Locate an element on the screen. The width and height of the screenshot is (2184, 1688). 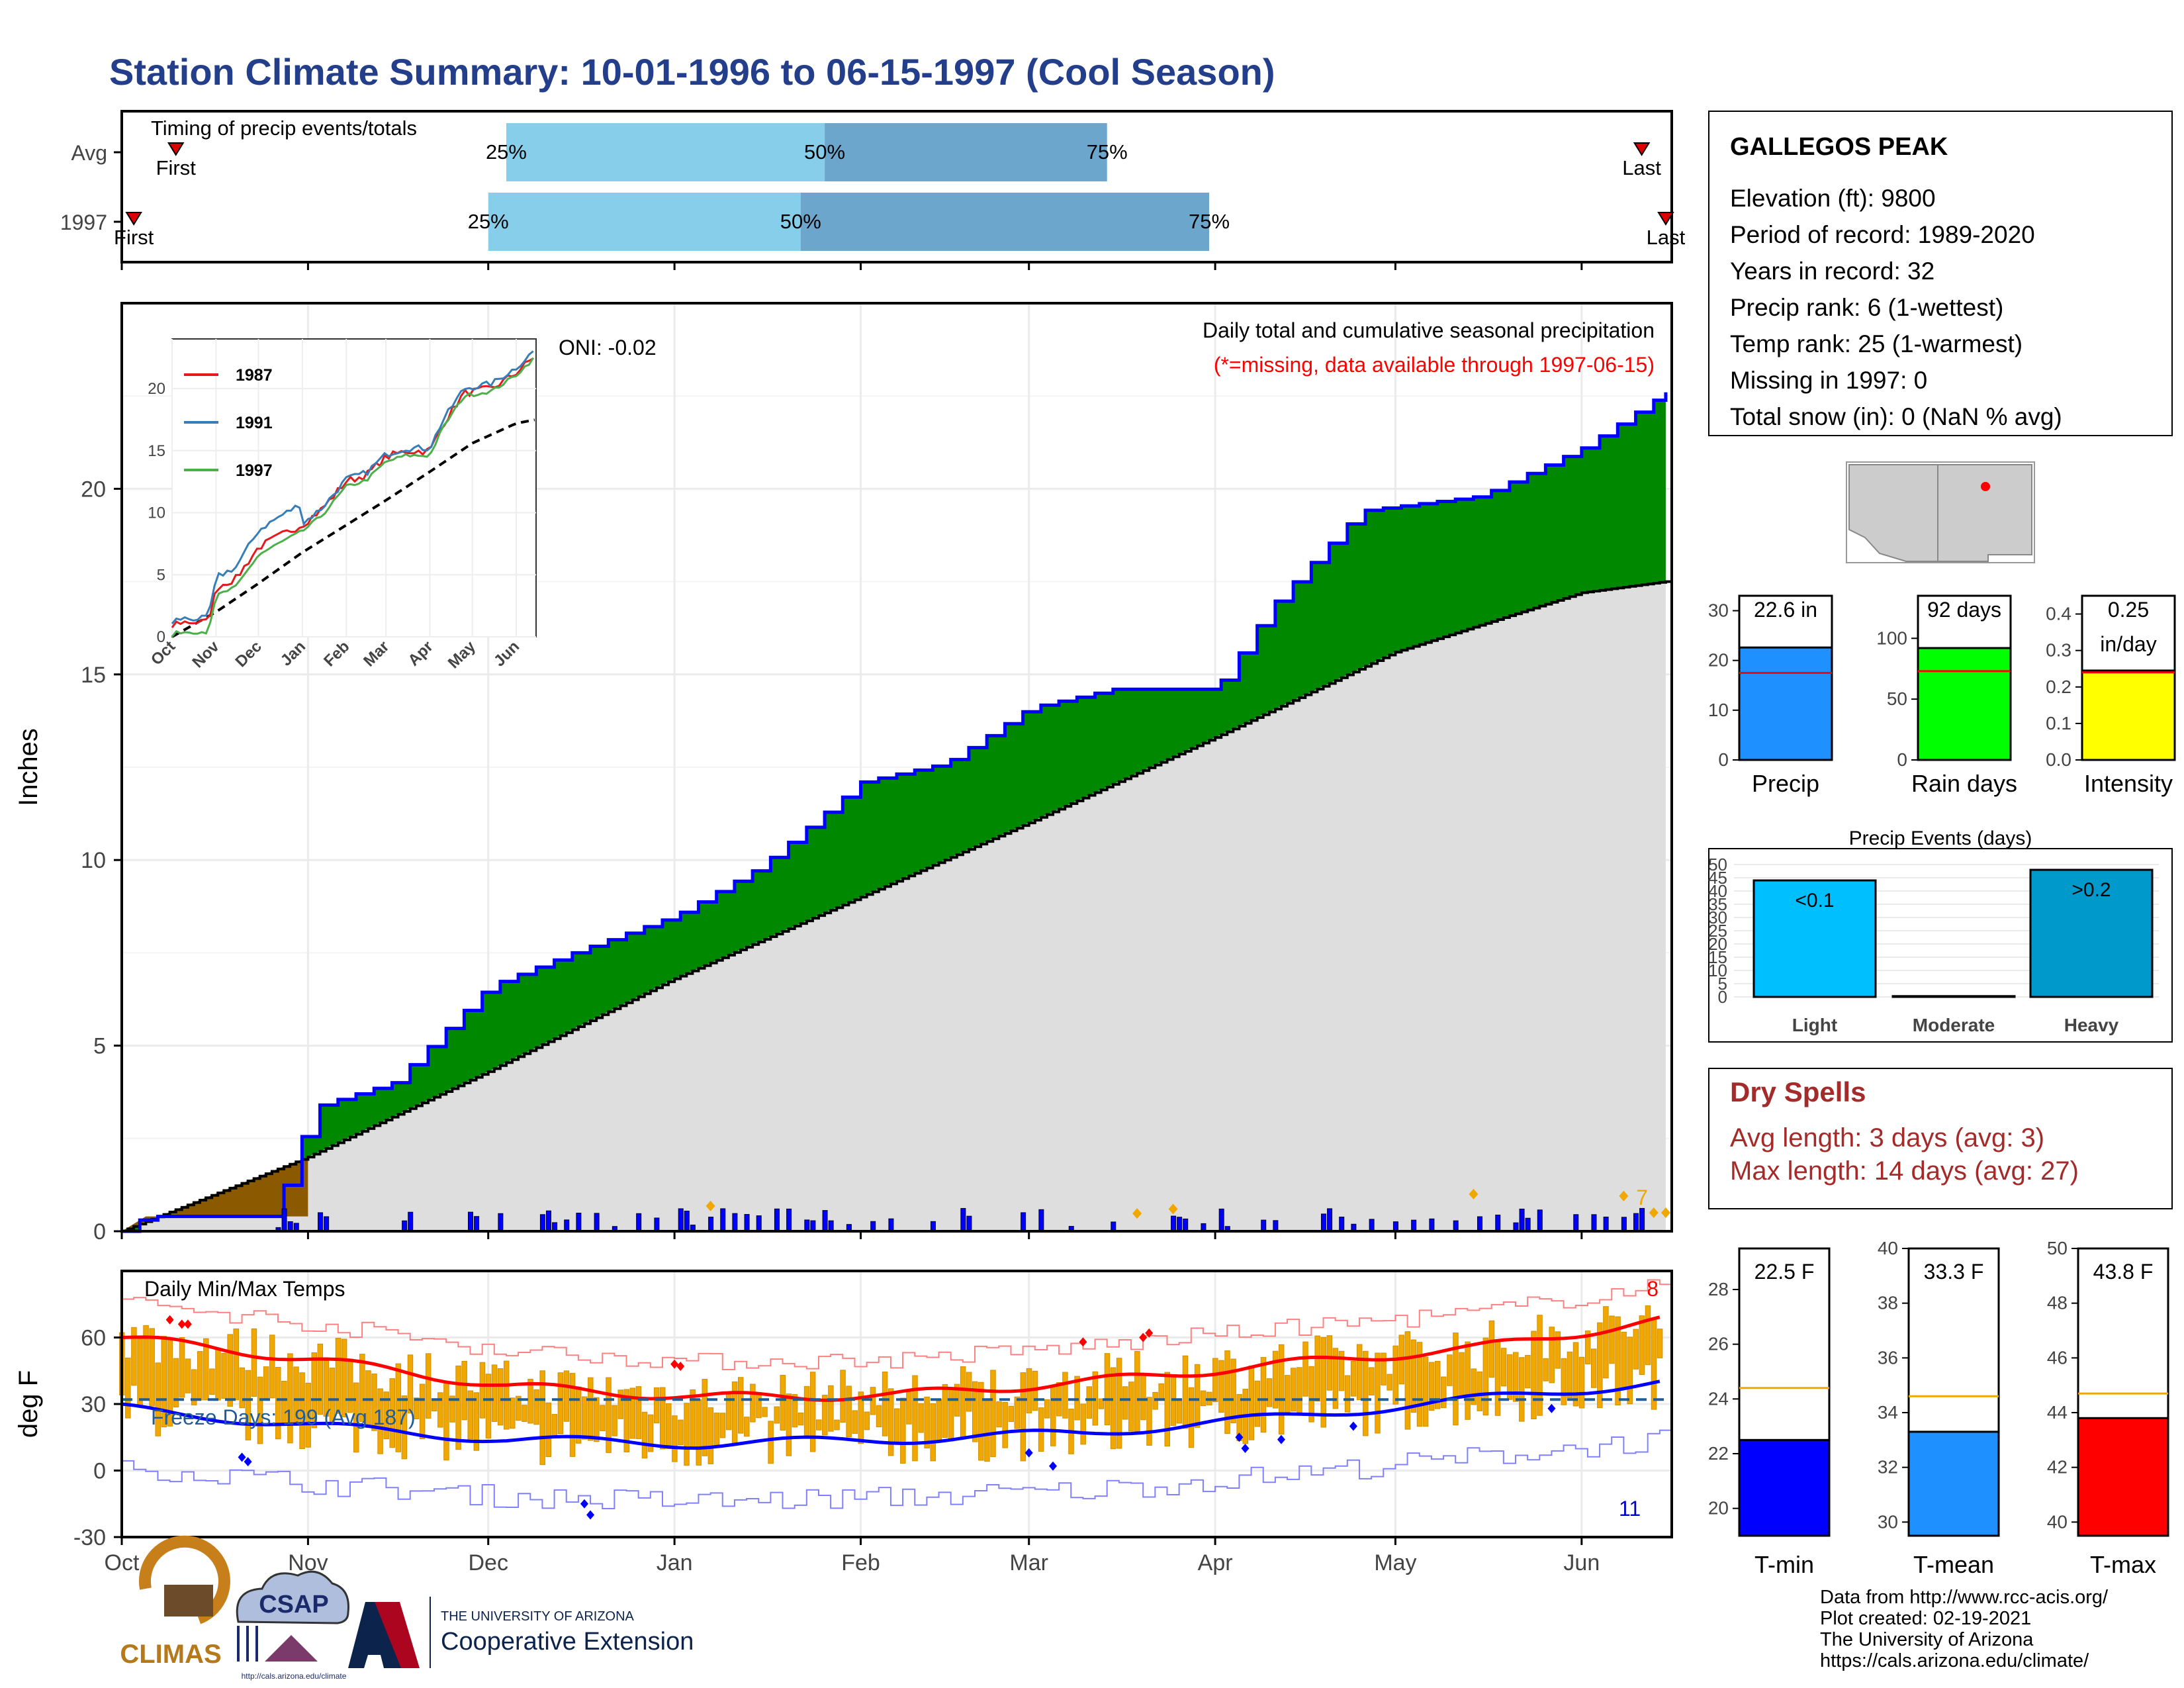
summary-bar-value-label: 0.25 is located at coordinates (2128, 610).